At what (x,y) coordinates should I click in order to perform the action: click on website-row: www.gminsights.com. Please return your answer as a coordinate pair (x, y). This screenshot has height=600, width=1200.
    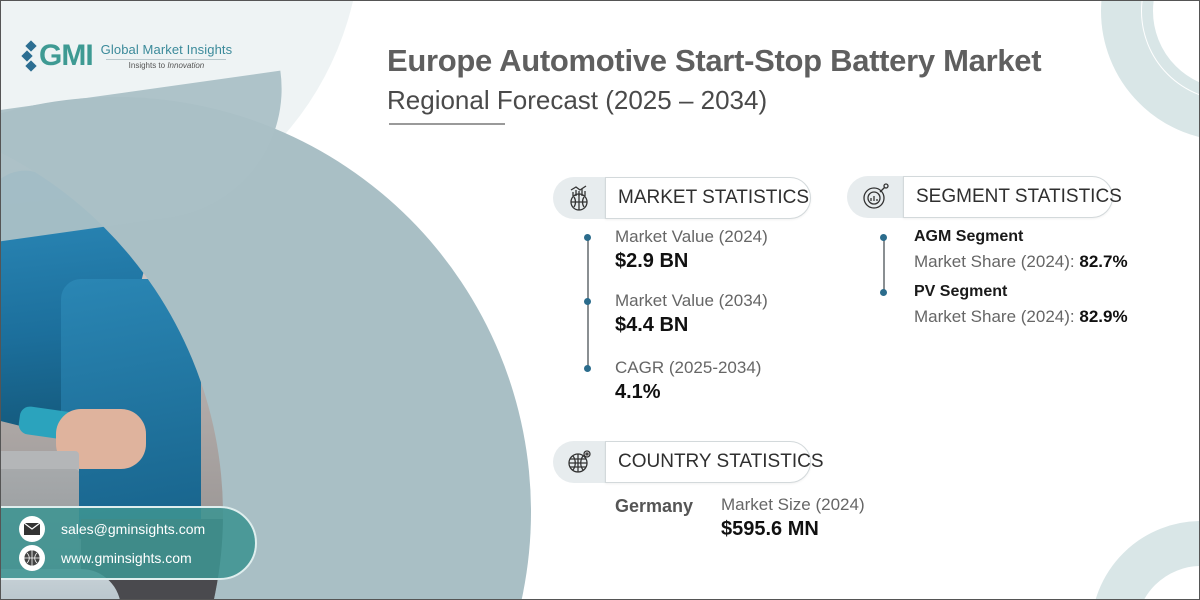
    Looking at the image, I should click on (105, 558).